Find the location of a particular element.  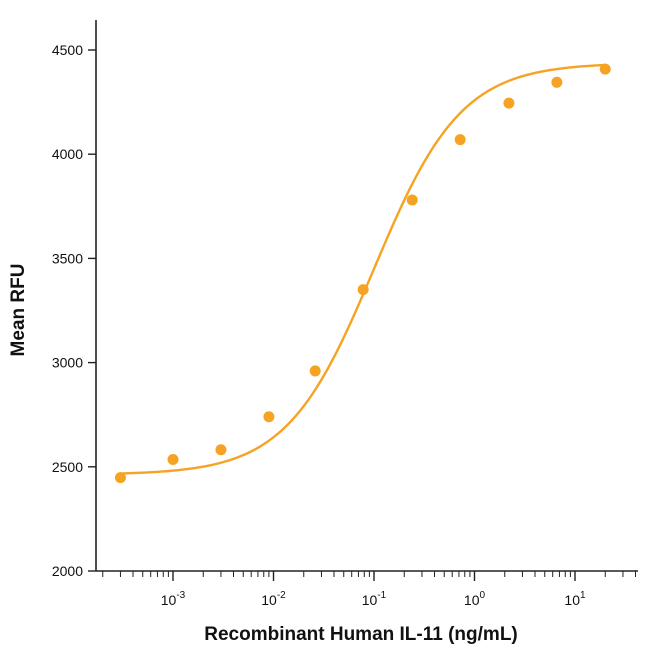

y-tick-label: 2500 is located at coordinates (67, 467).